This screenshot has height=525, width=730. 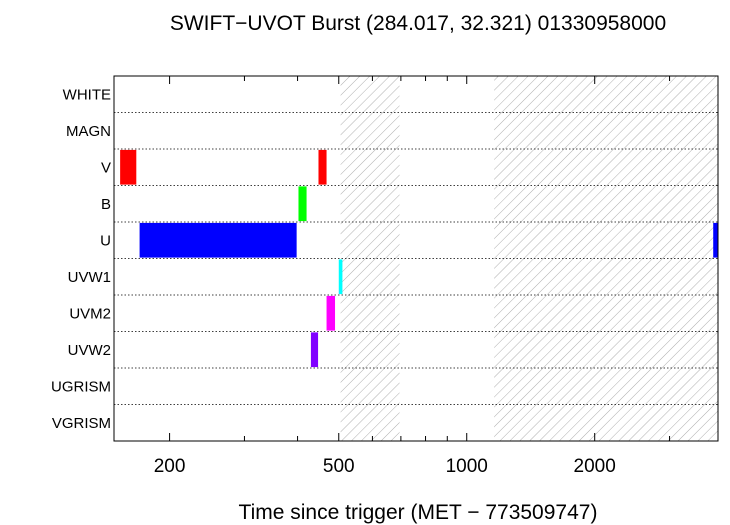 What do you see at coordinates (105, 240) in the screenshot?
I see `filter-label-u: U` at bounding box center [105, 240].